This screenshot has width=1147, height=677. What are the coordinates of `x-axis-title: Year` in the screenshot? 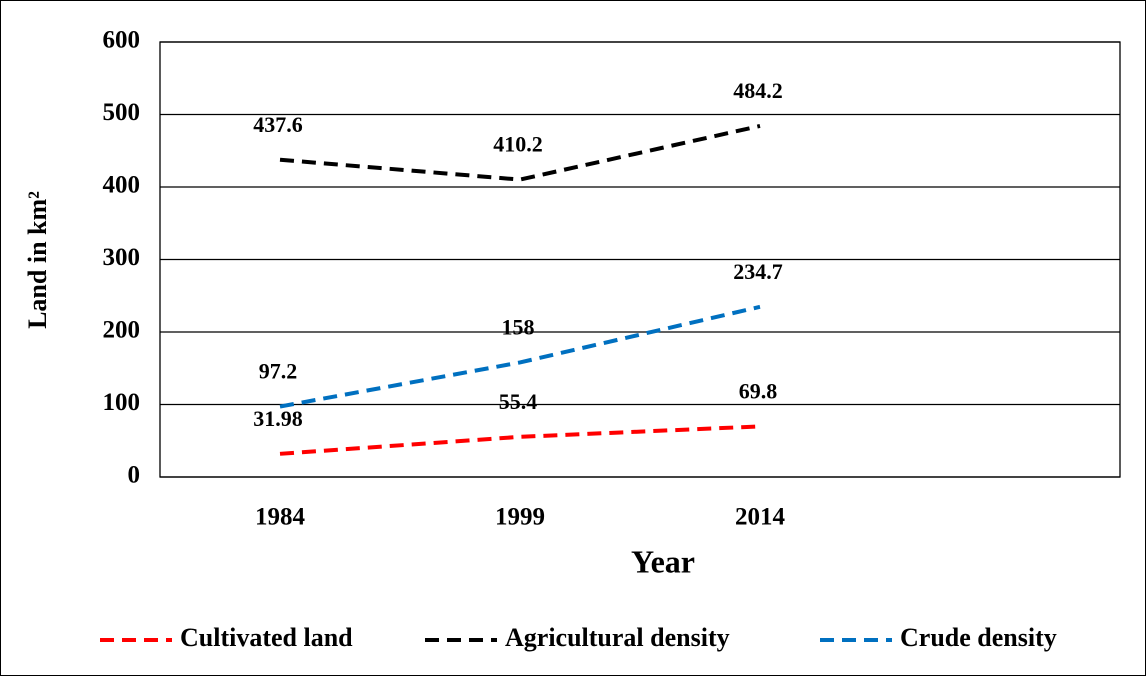 It's located at (663, 561).